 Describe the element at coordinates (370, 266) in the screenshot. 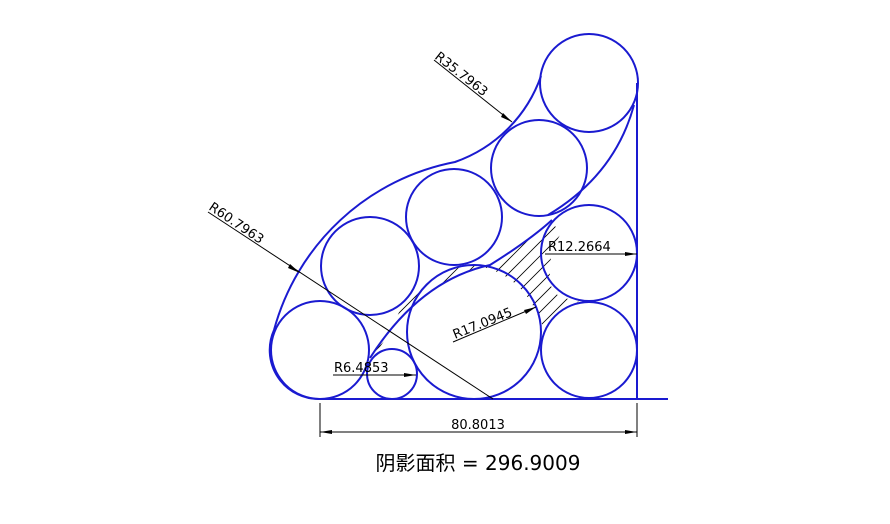

I see `circle-left-mid` at that location.